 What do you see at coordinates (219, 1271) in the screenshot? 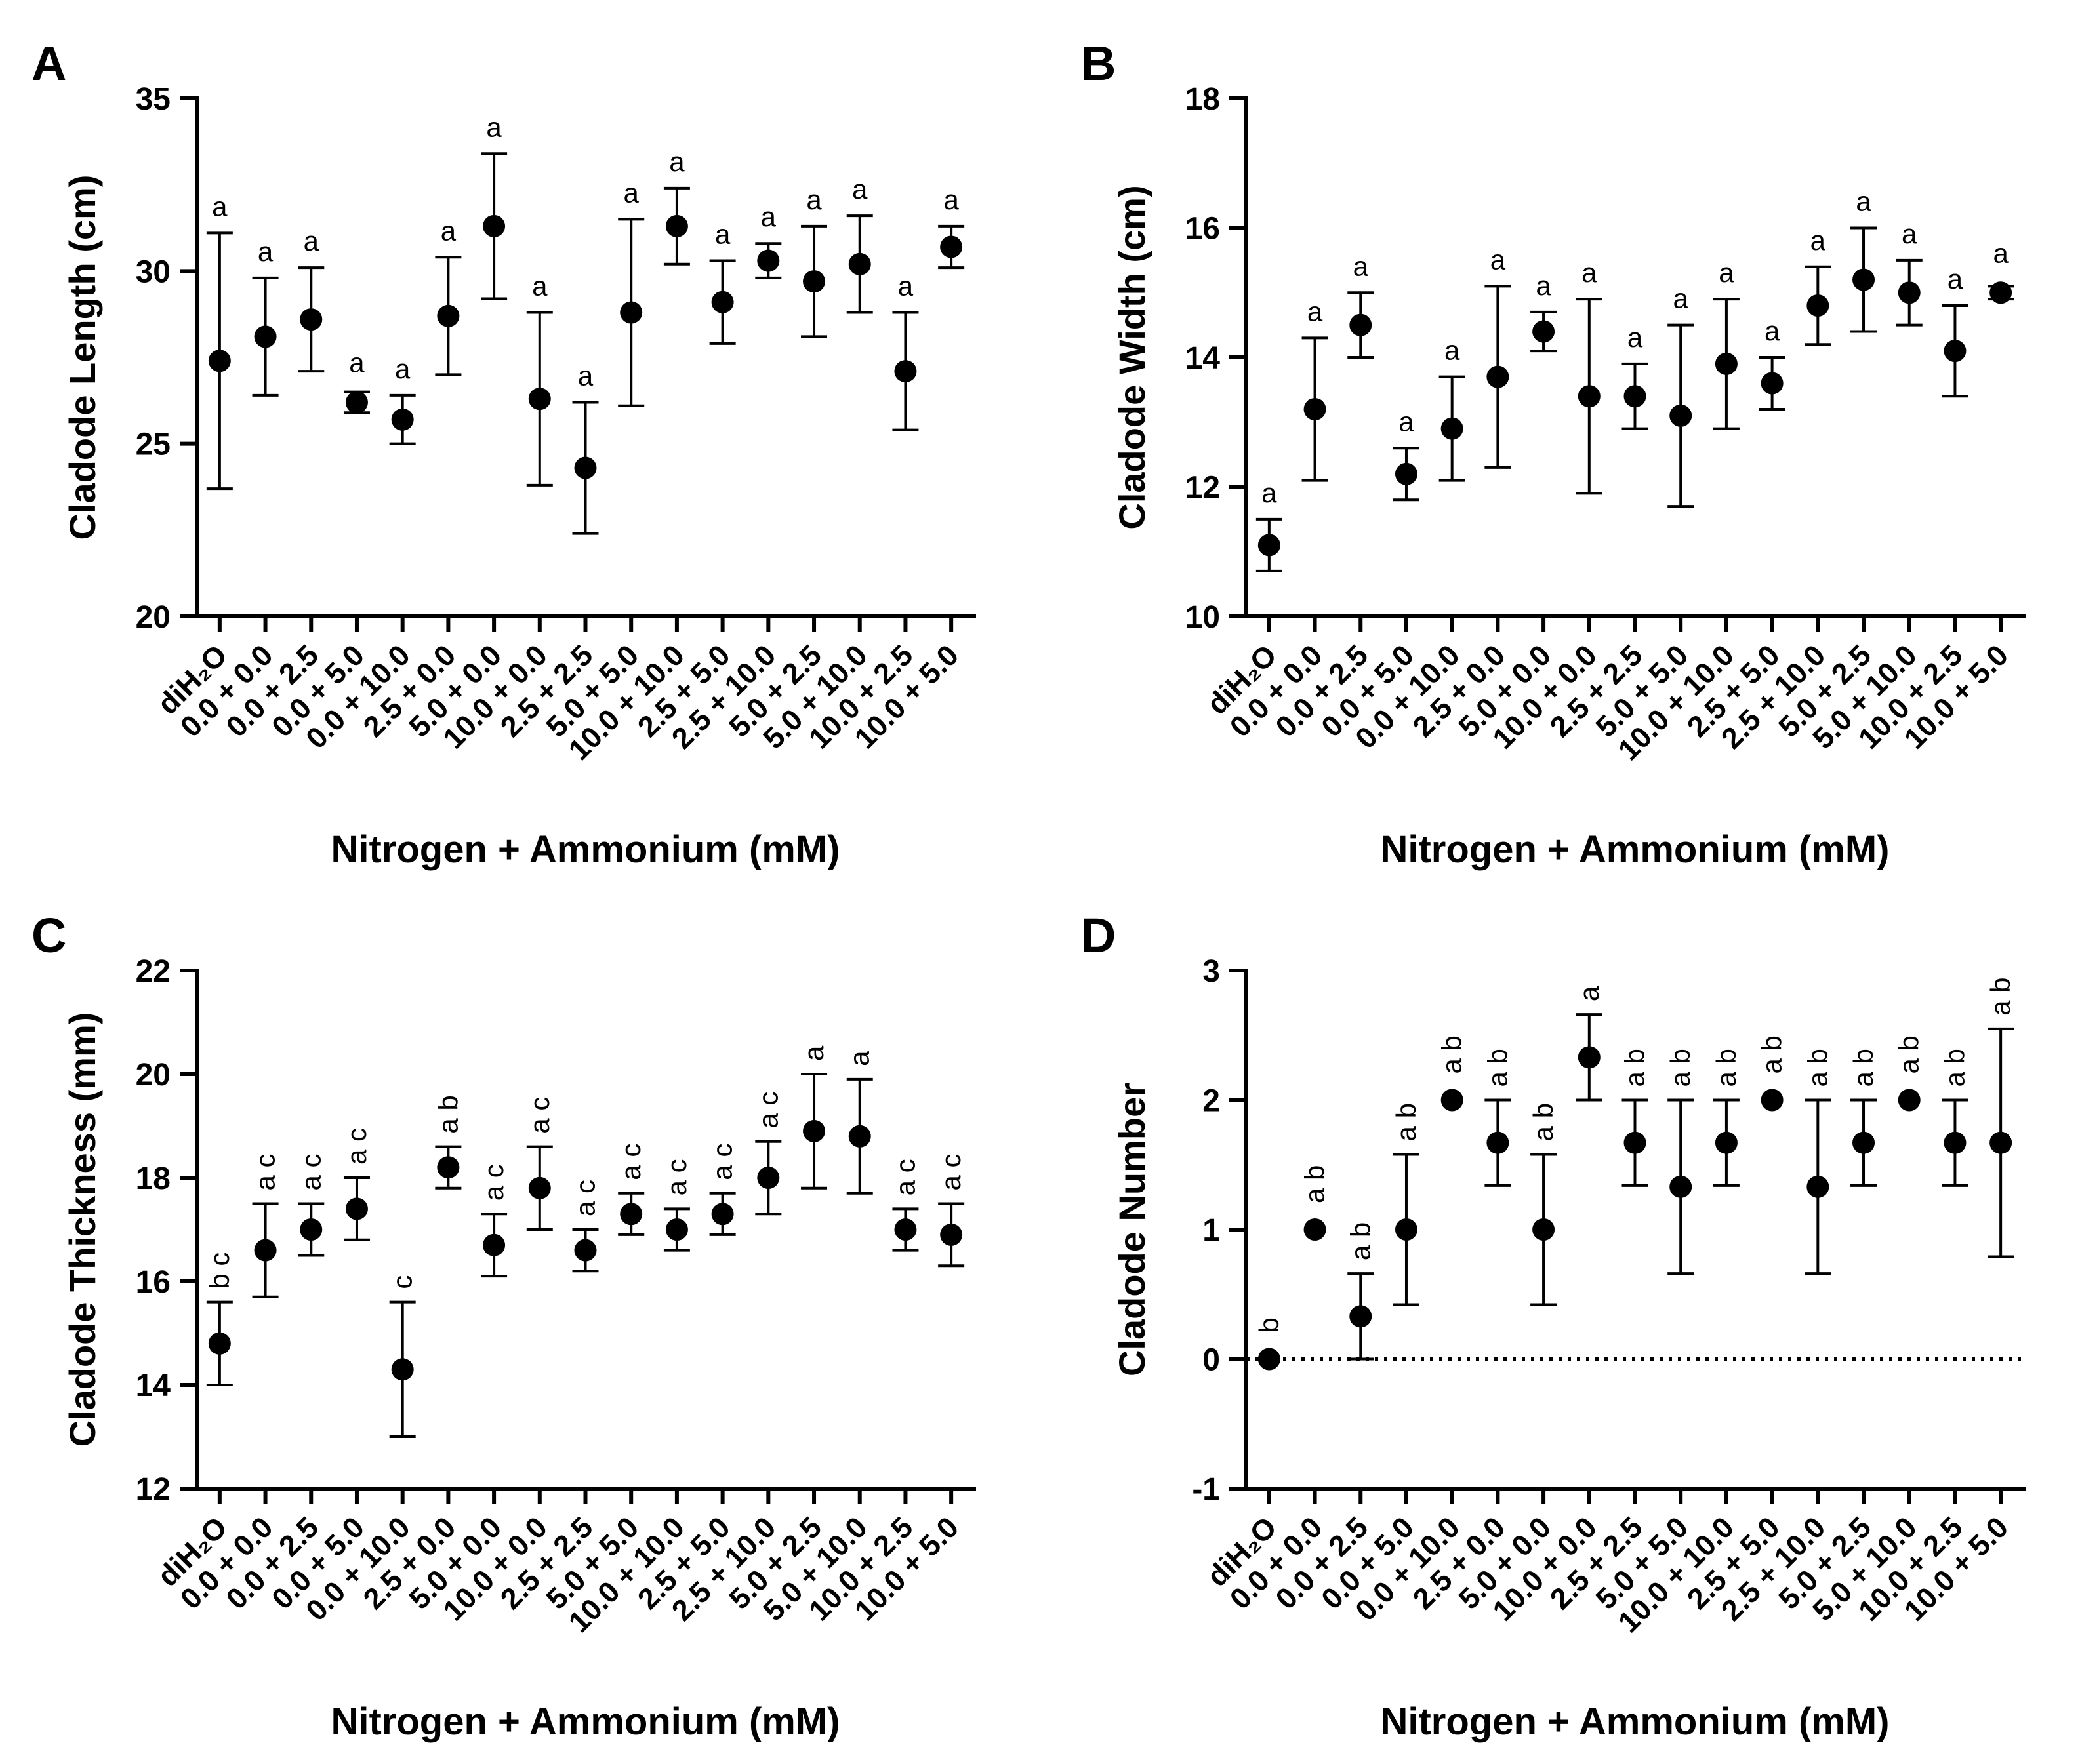
I see `significance-label: b c` at bounding box center [219, 1271].